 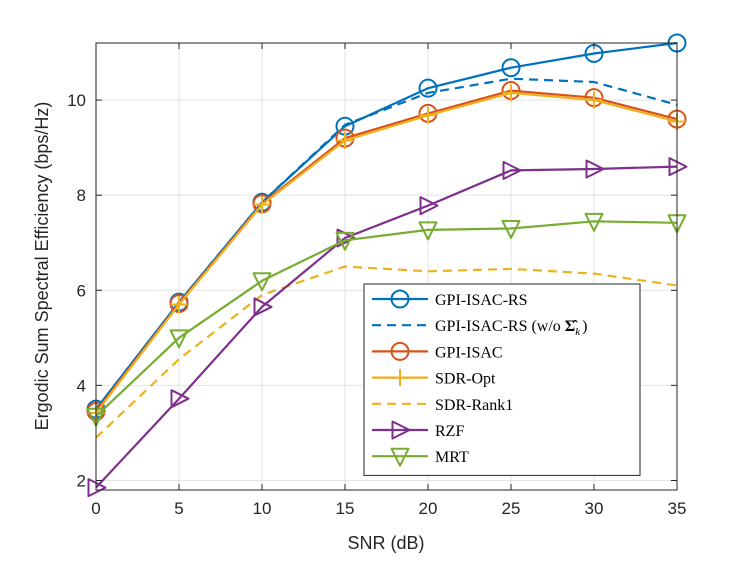 What do you see at coordinates (385, 543) in the screenshot?
I see `x-axis-title: SNR (dB)` at bounding box center [385, 543].